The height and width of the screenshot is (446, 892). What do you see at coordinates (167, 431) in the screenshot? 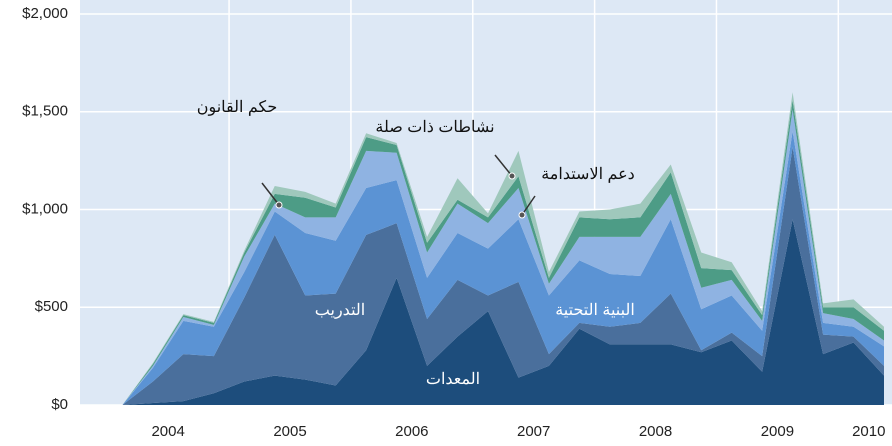
I see `x-tick-label: 2004` at bounding box center [167, 431].